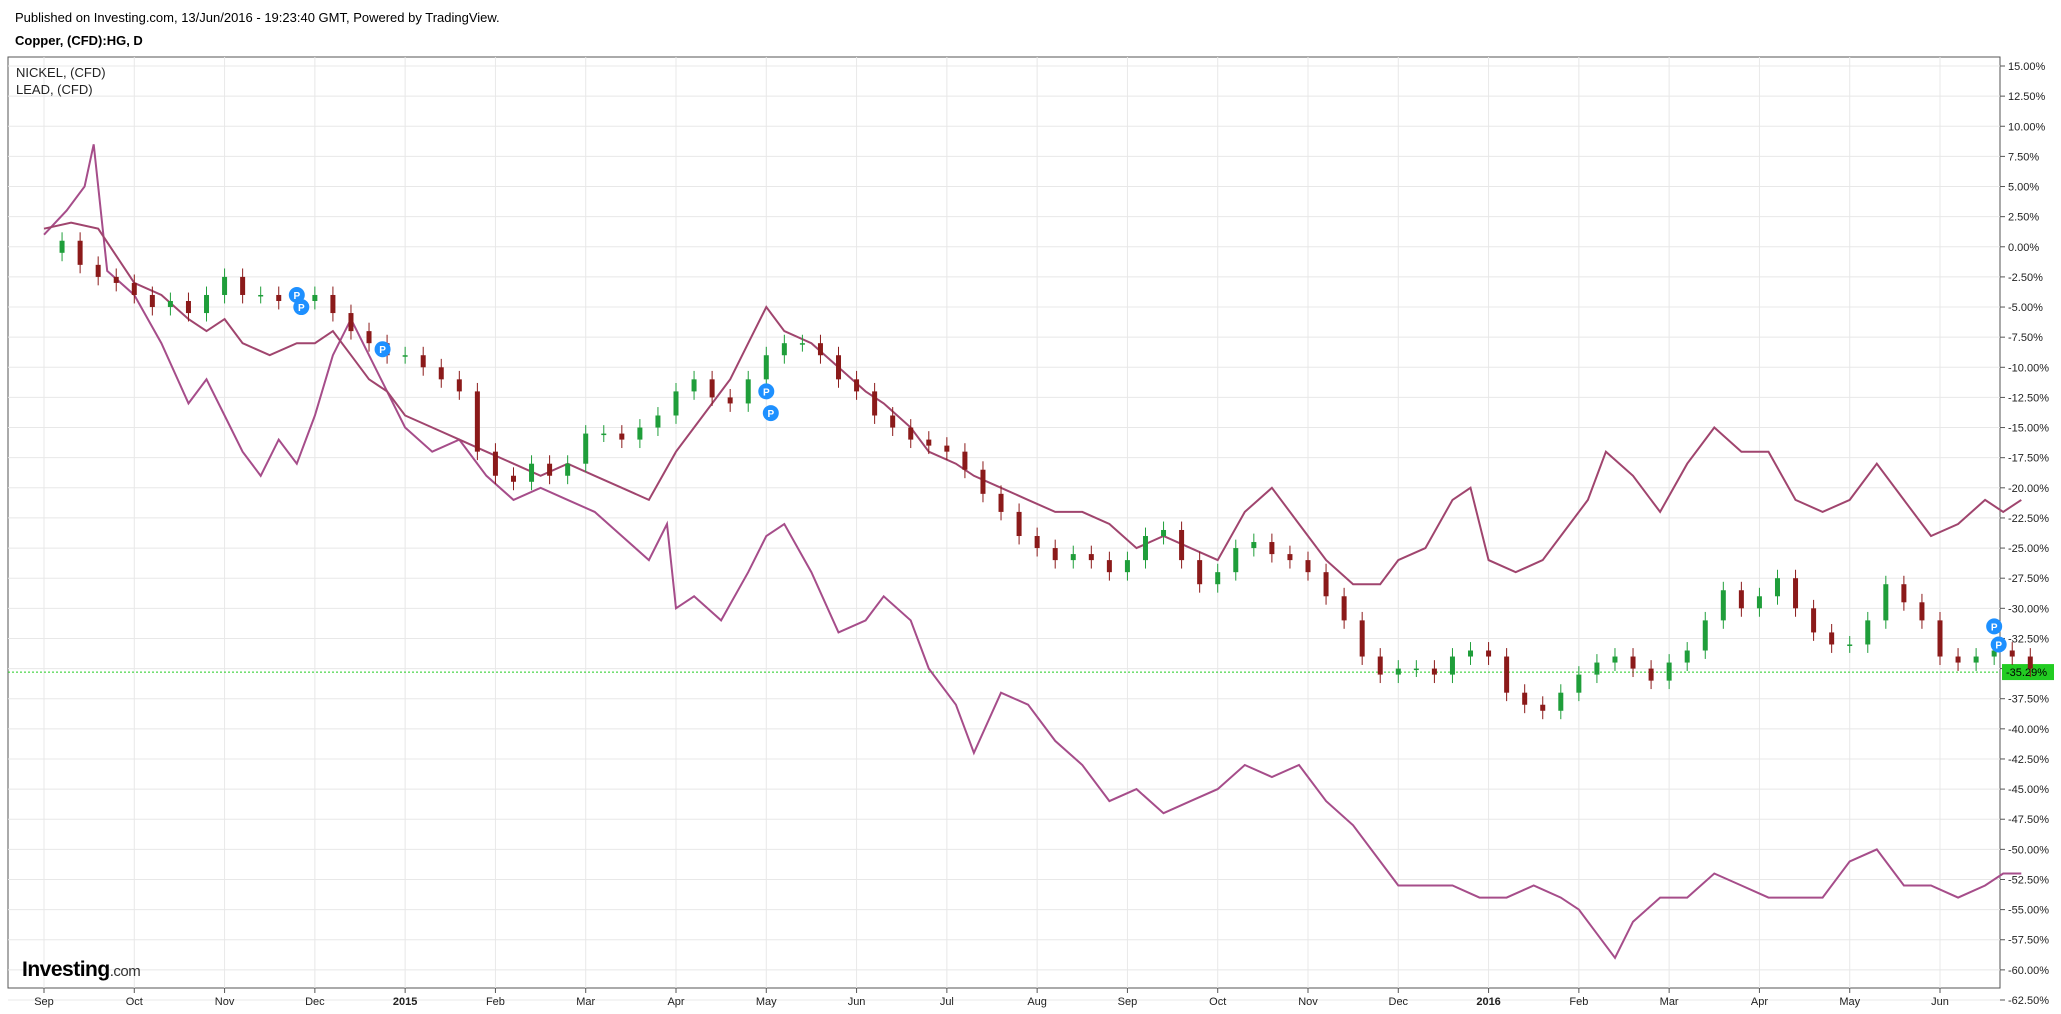  What do you see at coordinates (2028, 700) in the screenshot?
I see `y-tick-label: -37.50%` at bounding box center [2028, 700].